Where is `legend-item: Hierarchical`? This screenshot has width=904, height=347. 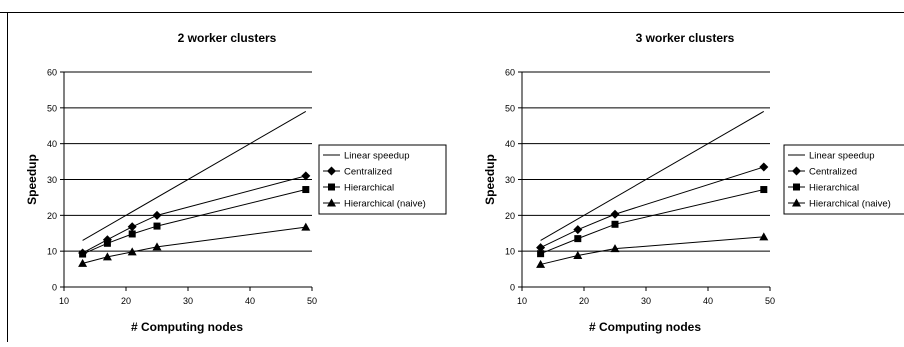
legend-item: Hierarchical is located at coordinates (823, 188).